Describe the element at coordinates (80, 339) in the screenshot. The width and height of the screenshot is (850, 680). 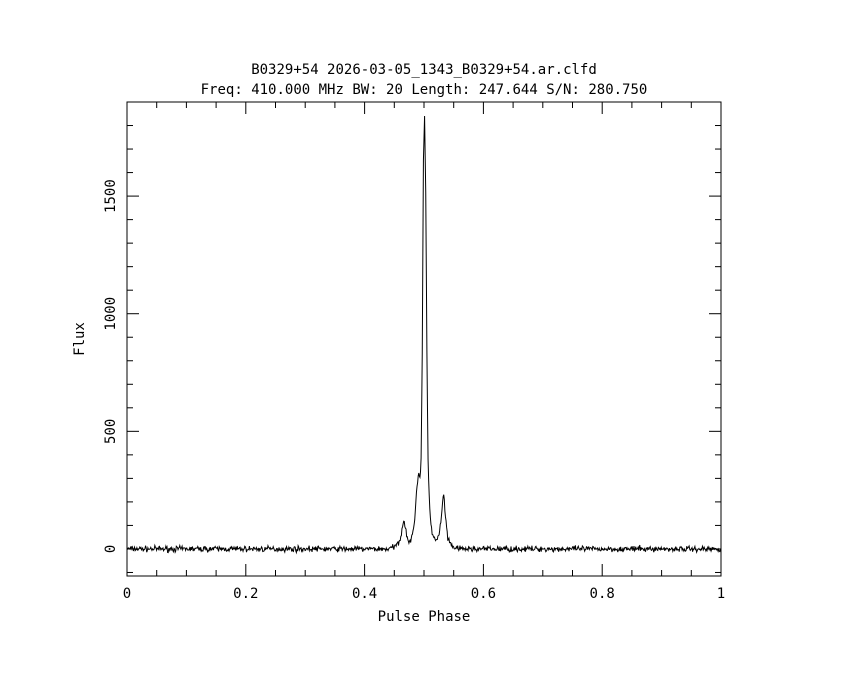
I see `y-axis-label: Flux` at that location.